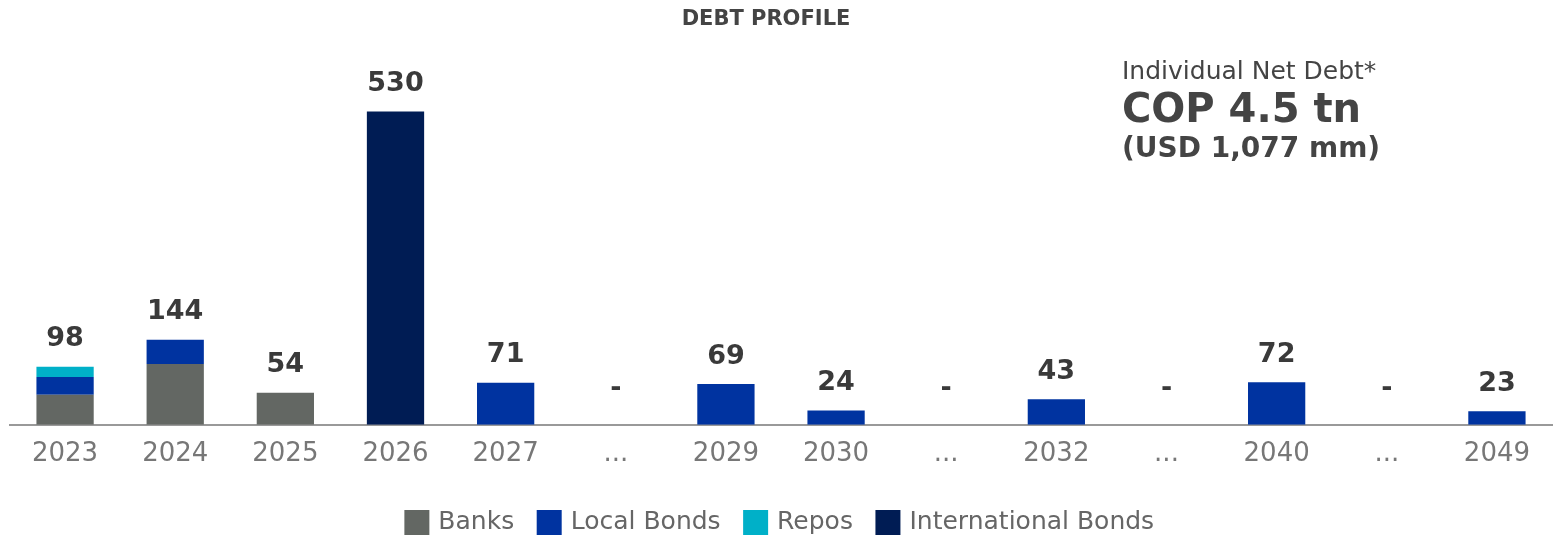  Describe the element at coordinates (505, 452) in the screenshot. I see `x-tick-label: 2027` at that location.